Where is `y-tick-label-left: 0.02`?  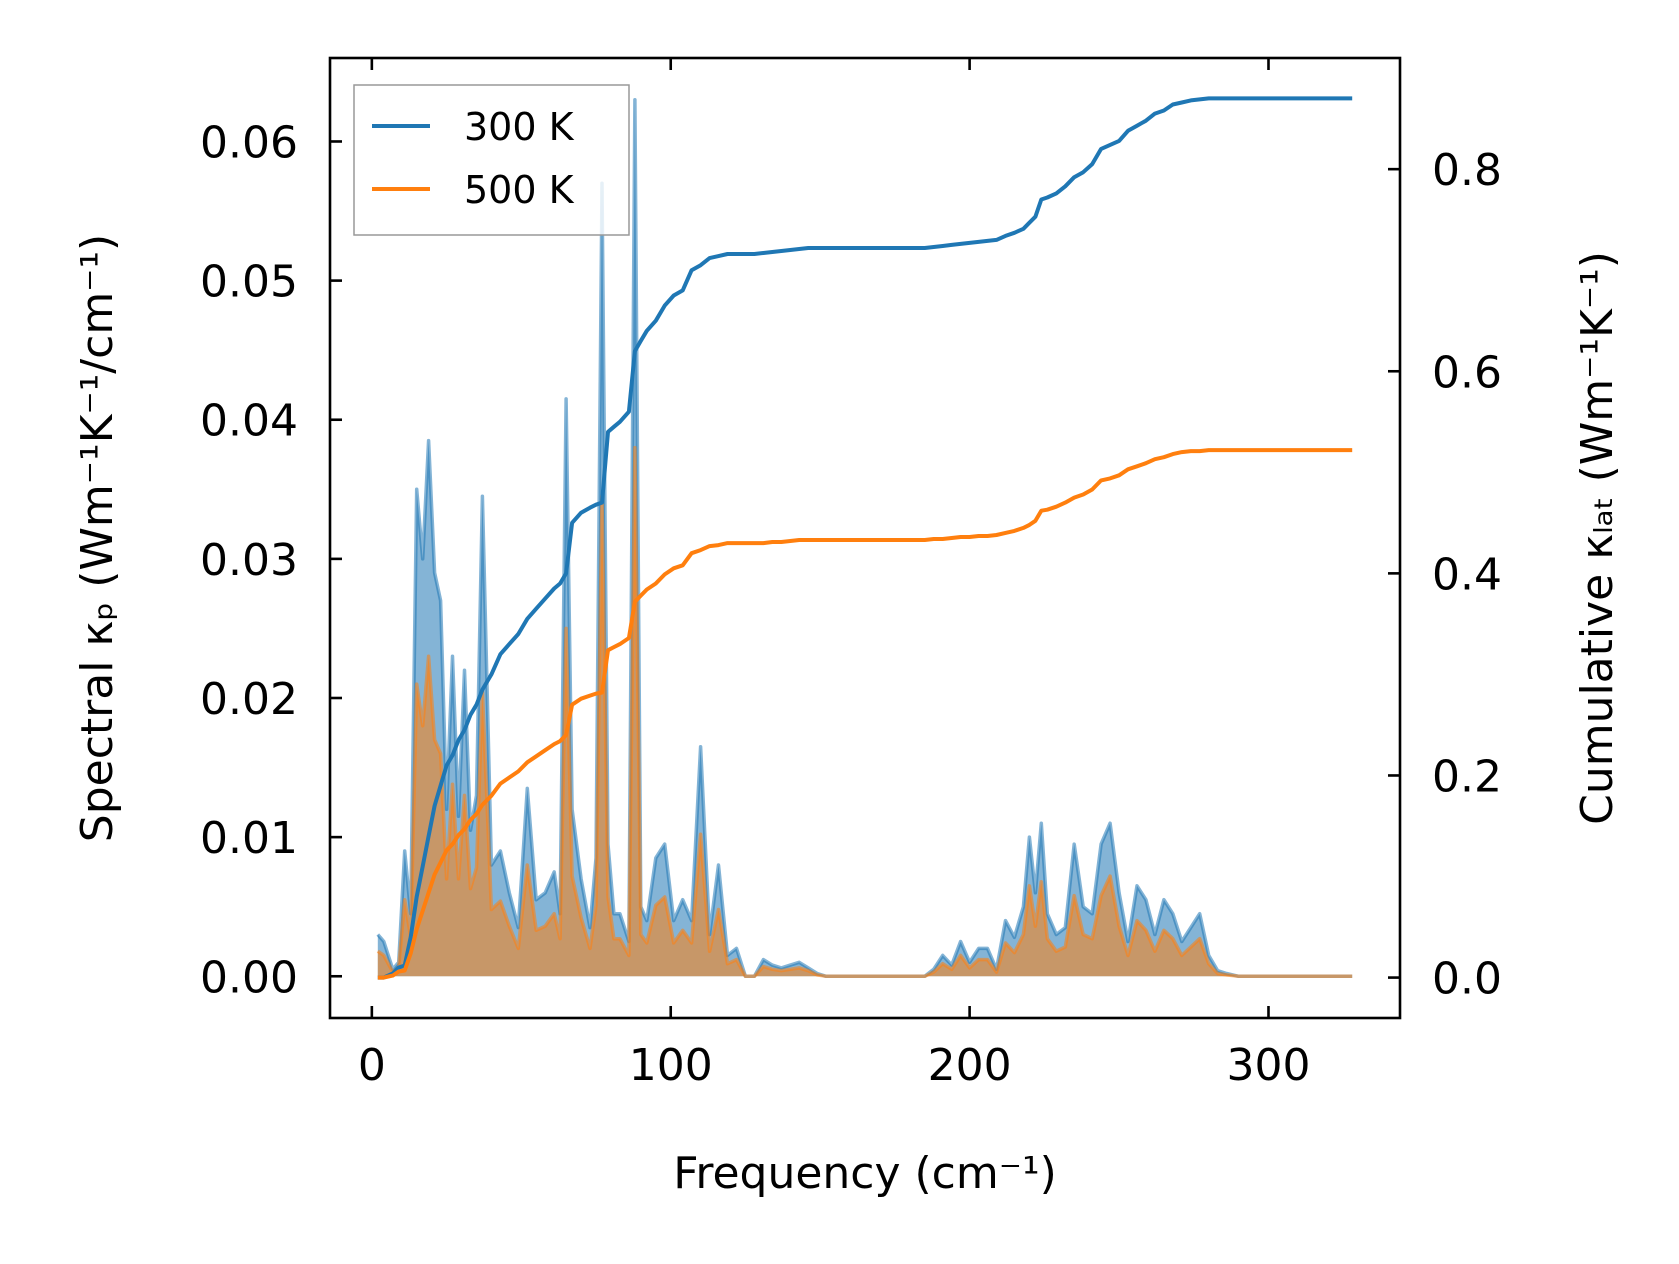
y-tick-label-left: 0.02 is located at coordinates (249, 699).